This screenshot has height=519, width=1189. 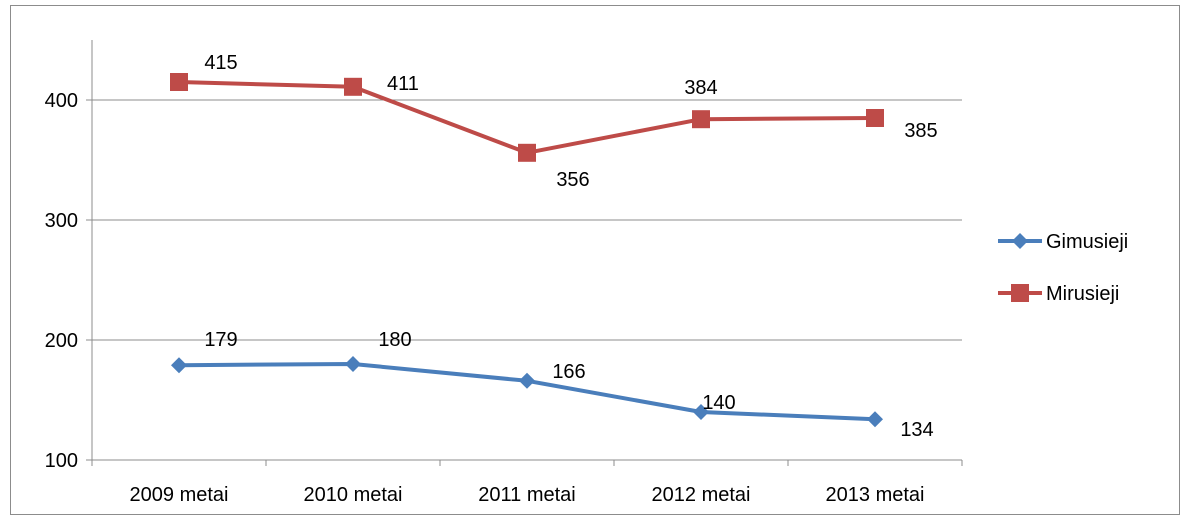 What do you see at coordinates (220, 63) in the screenshot?
I see `data-label: 415` at bounding box center [220, 63].